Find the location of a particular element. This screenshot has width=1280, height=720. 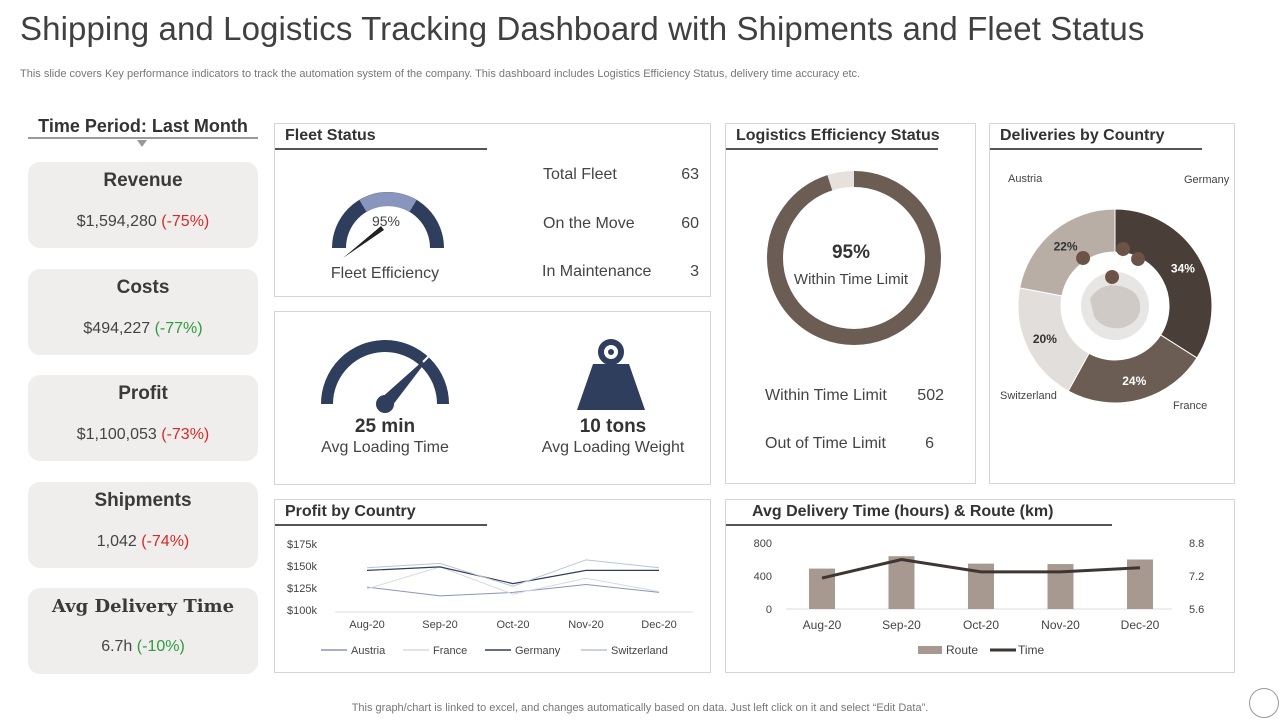

kpi-name: Shipments is located at coordinates (143, 500).